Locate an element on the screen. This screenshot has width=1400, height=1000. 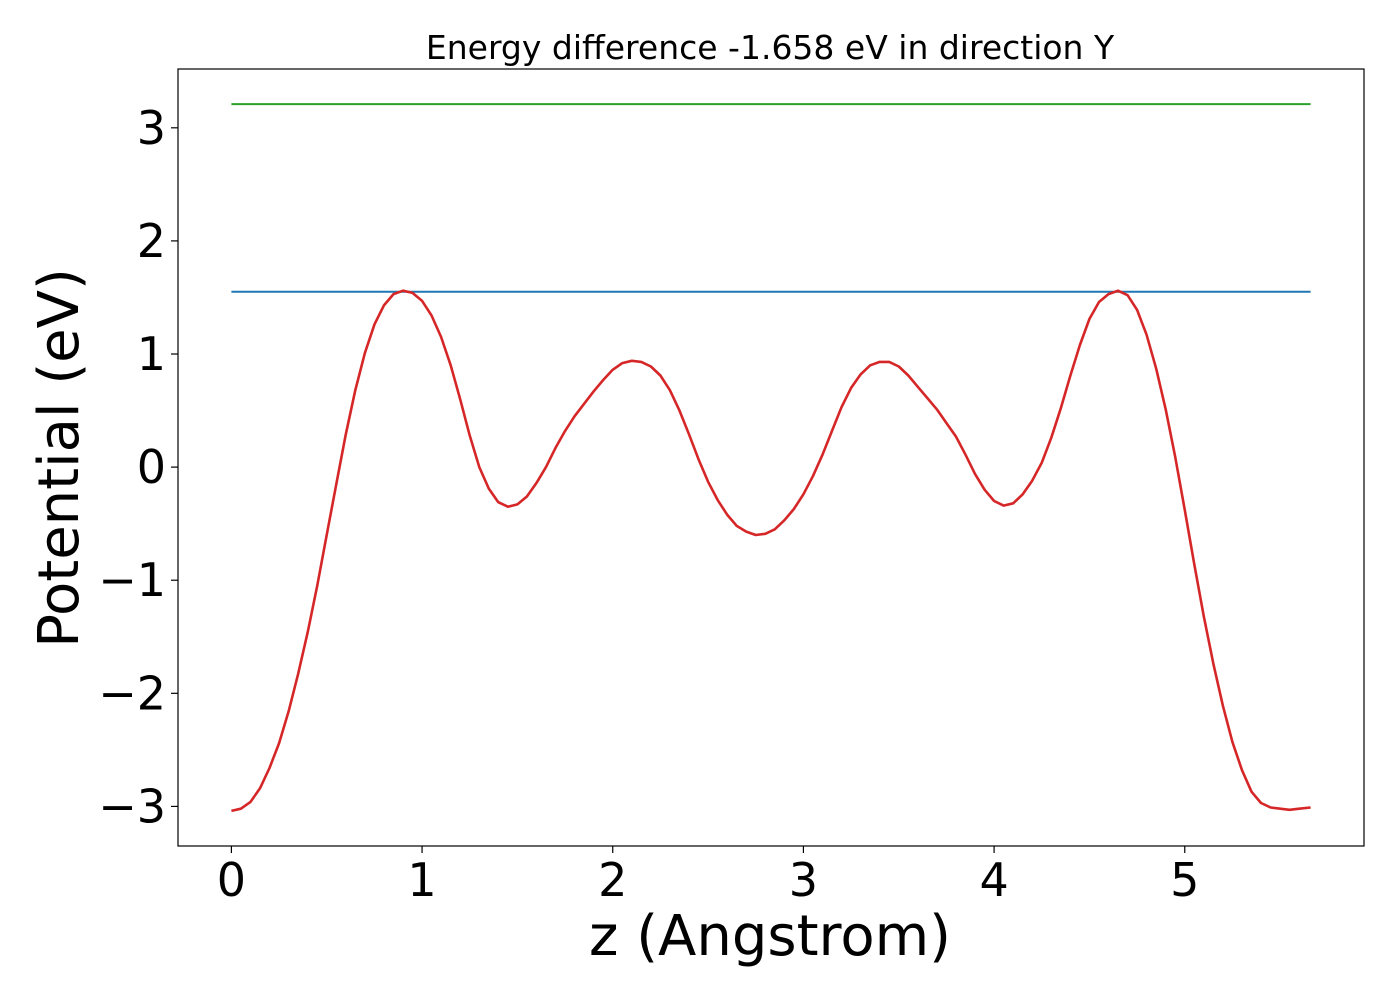
x-tick-label: 4 is located at coordinates (993, 880).